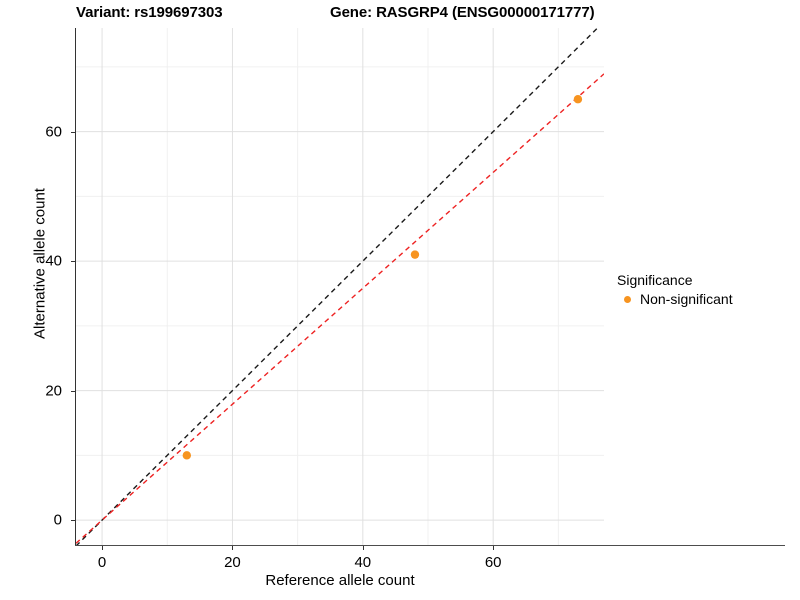 The width and height of the screenshot is (800, 600). What do you see at coordinates (430, 546) in the screenshot?
I see `x-axis-line` at bounding box center [430, 546].